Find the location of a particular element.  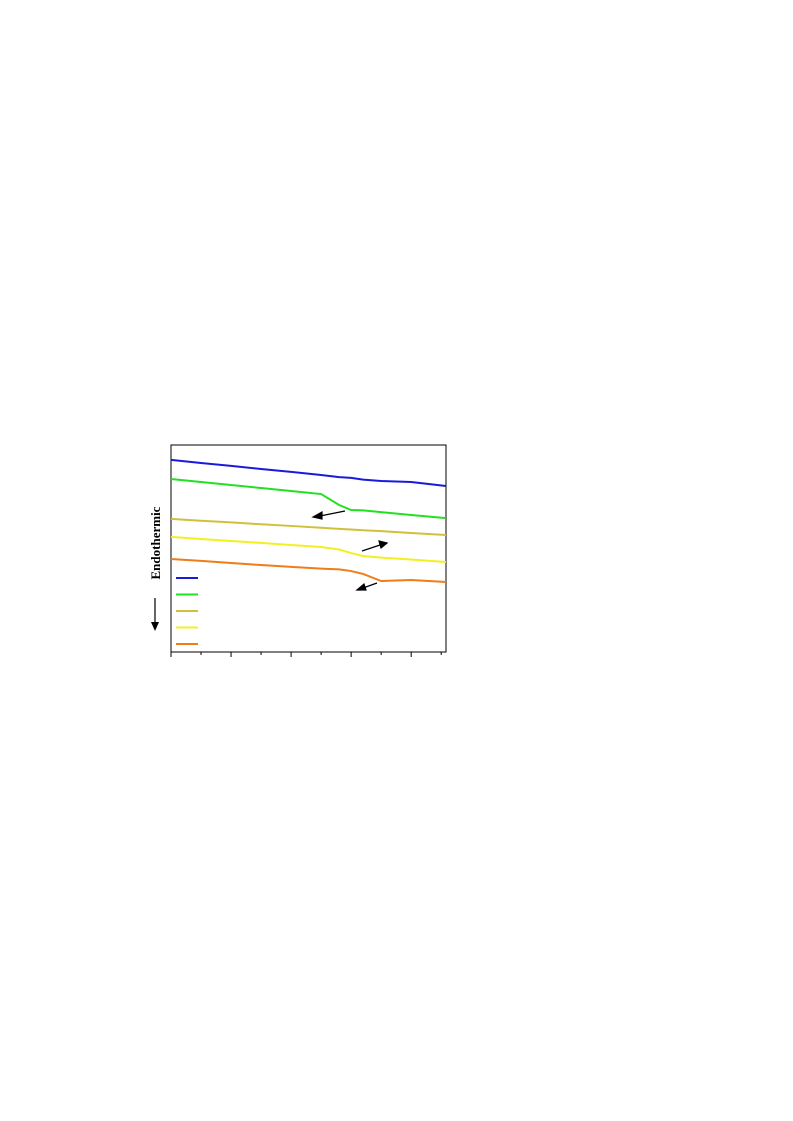

y-arrow is located at coordinates (155, 614).